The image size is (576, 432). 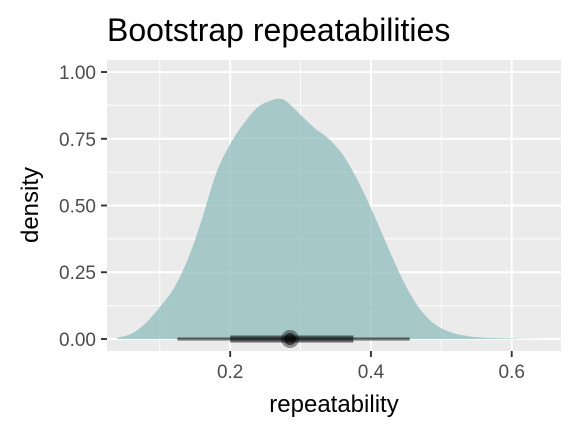 What do you see at coordinates (77, 73) in the screenshot?
I see `y-tick-label: 1.00` at bounding box center [77, 73].